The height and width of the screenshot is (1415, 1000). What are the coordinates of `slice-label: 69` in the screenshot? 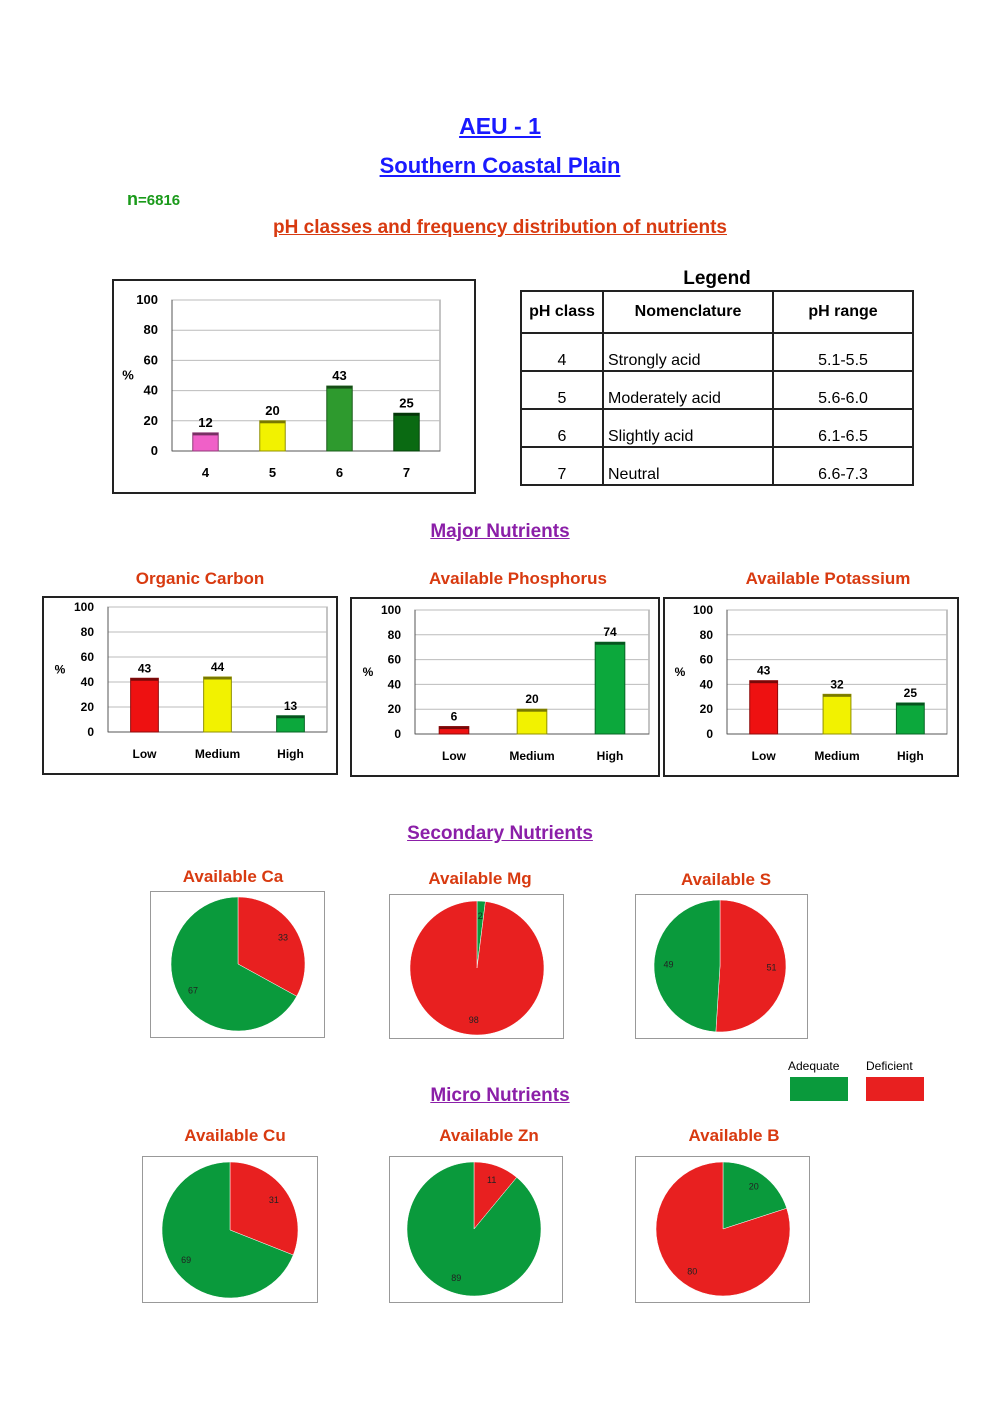 It's located at (186, 1260).